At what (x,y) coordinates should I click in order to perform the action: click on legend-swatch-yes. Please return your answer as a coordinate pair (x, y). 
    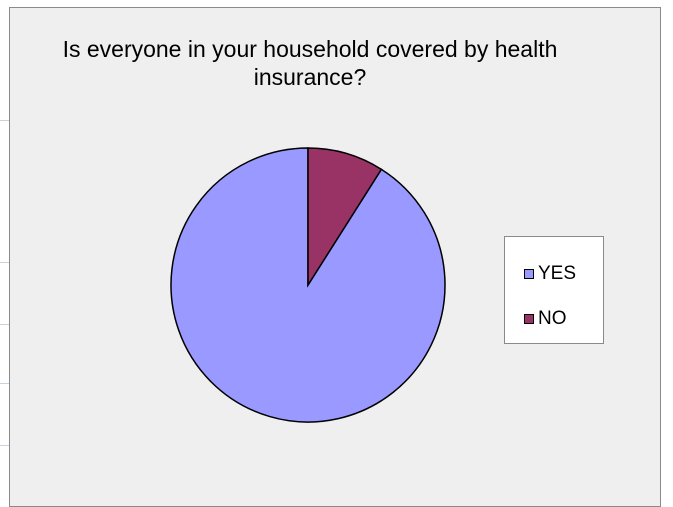
    Looking at the image, I should click on (529, 274).